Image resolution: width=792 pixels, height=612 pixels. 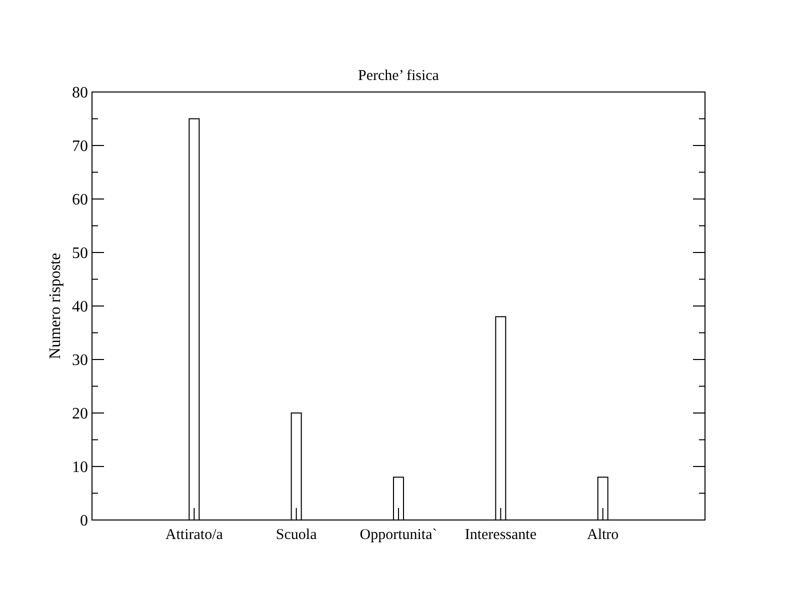 I want to click on y-tick-label: 80, so click(x=80, y=93).